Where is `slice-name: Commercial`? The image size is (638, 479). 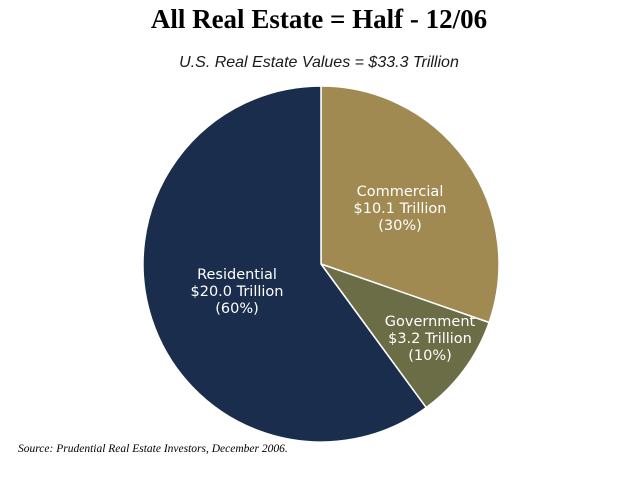 slice-name: Commercial is located at coordinates (400, 192).